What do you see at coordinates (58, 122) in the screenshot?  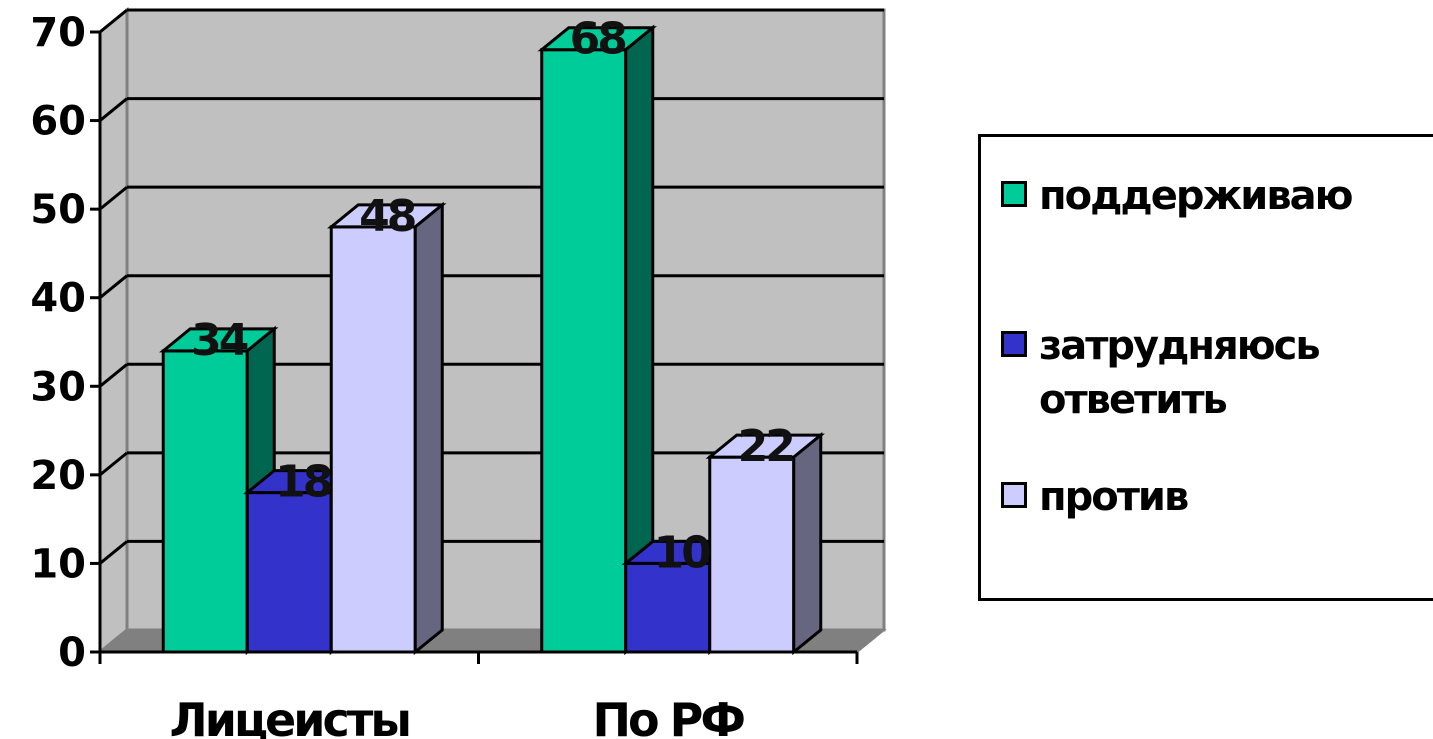 I see `y-tick-label: 60` at bounding box center [58, 122].